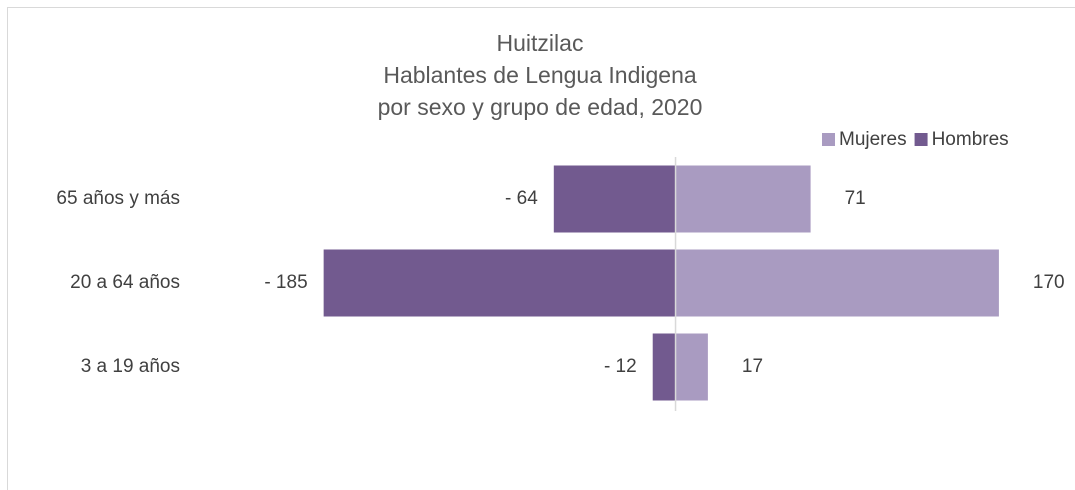 Image resolution: width=1075 pixels, height=490 pixels. What do you see at coordinates (130, 366) in the screenshot?
I see `y-tick-label: 3 a 19 años` at bounding box center [130, 366].